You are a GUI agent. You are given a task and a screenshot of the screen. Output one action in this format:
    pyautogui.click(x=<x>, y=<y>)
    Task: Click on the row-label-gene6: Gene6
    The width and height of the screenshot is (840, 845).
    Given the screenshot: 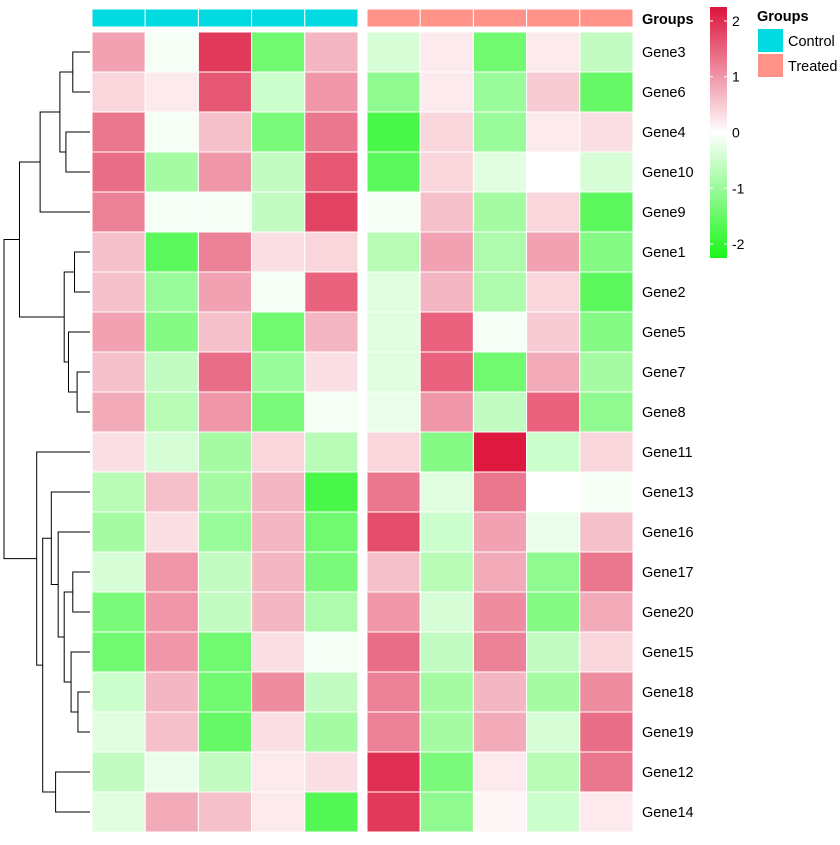 What is the action you would take?
    pyautogui.click(x=664, y=93)
    